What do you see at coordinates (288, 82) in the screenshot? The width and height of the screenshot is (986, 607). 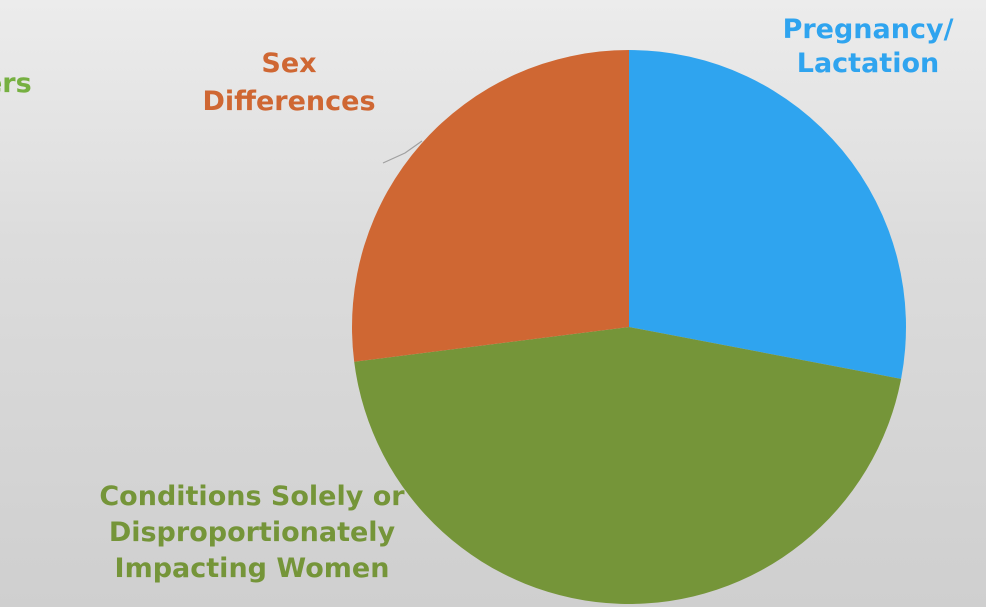 I see `slice-label-3: Sex Differences` at bounding box center [288, 82].